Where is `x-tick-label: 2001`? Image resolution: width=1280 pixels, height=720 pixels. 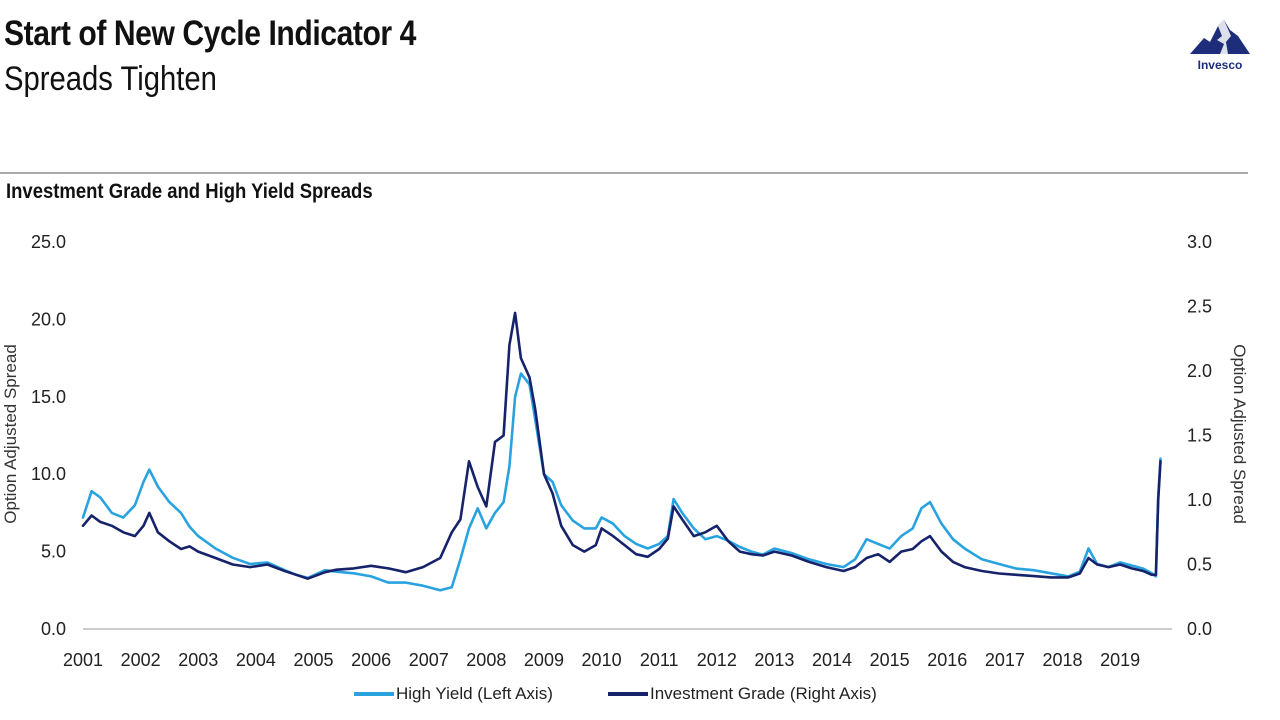
x-tick-label: 2001 is located at coordinates (83, 660).